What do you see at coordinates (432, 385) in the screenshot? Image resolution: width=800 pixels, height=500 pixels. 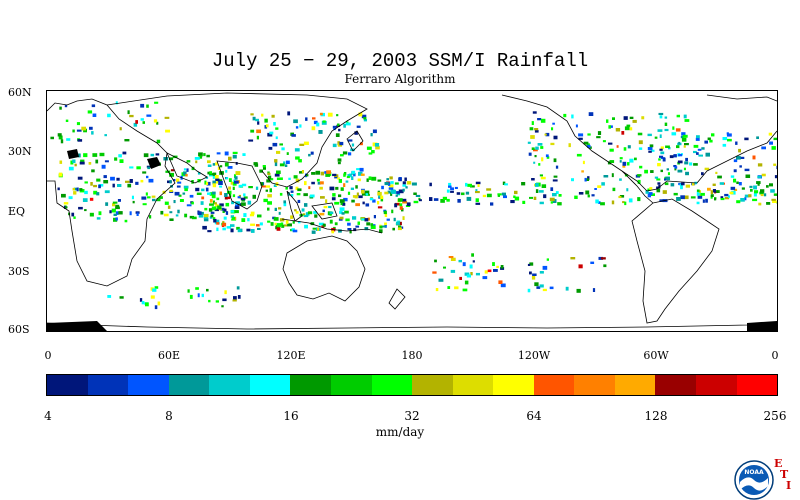 I see `colorbar-segment` at bounding box center [432, 385].